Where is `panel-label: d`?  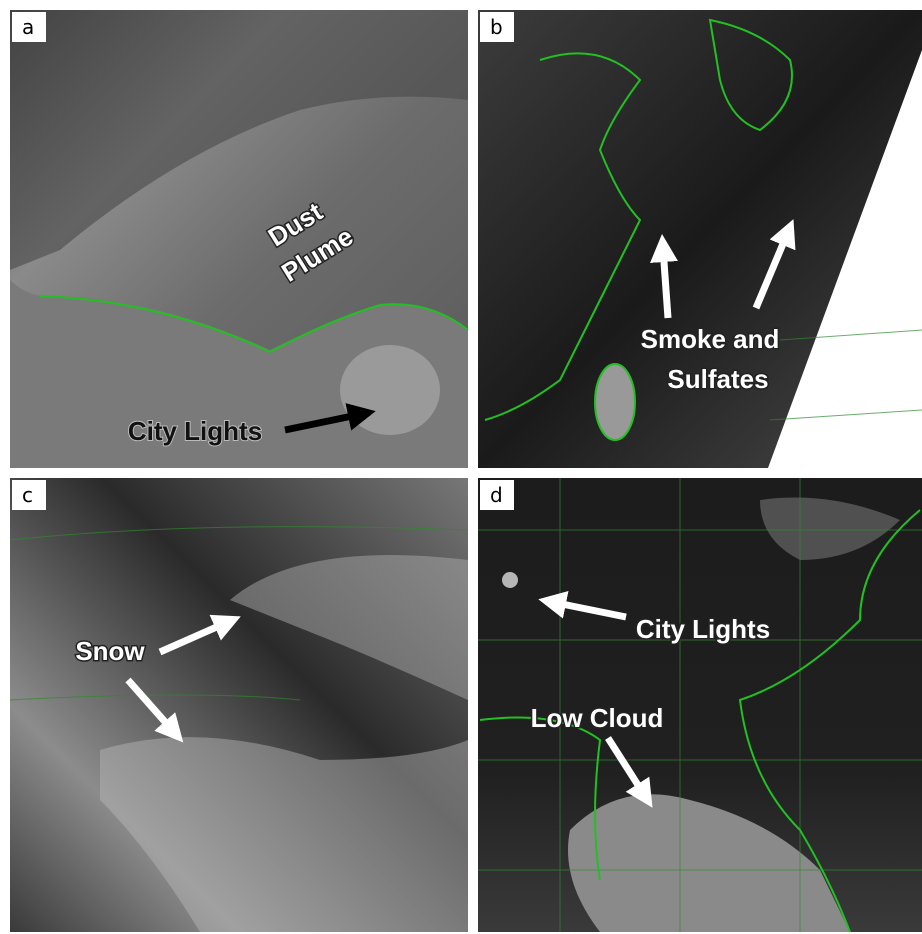 panel-label: d is located at coordinates (496, 495).